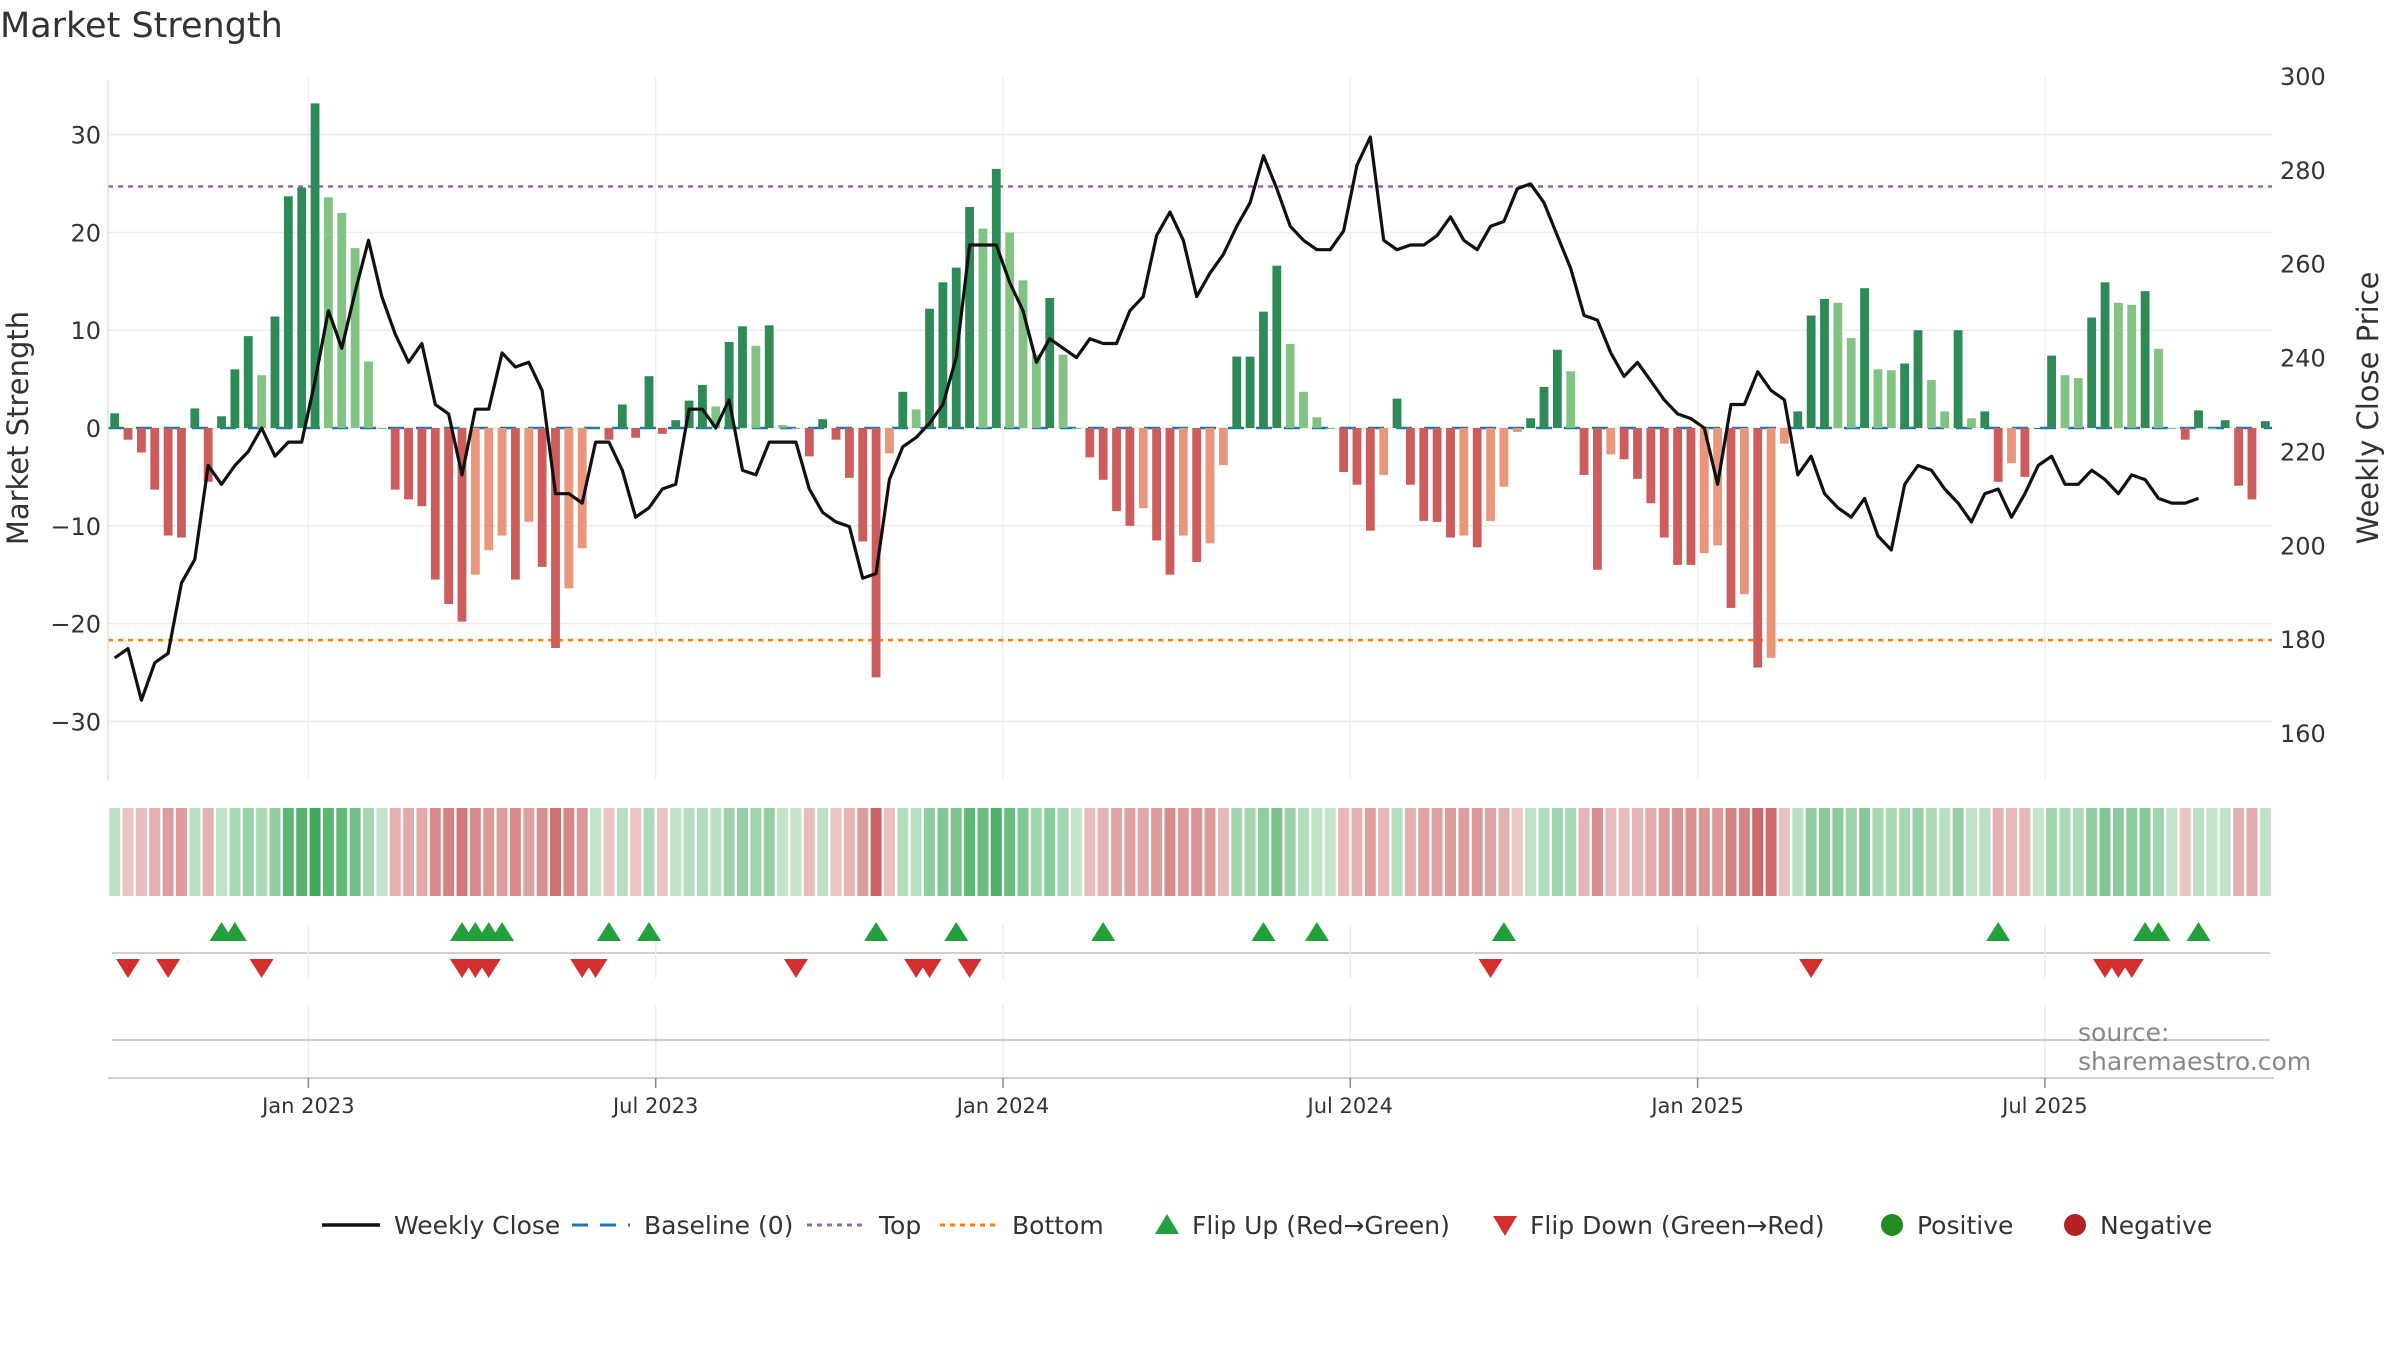 This screenshot has width=2400, height=1350. I want to click on y-tick-left: −20, so click(75, 625).